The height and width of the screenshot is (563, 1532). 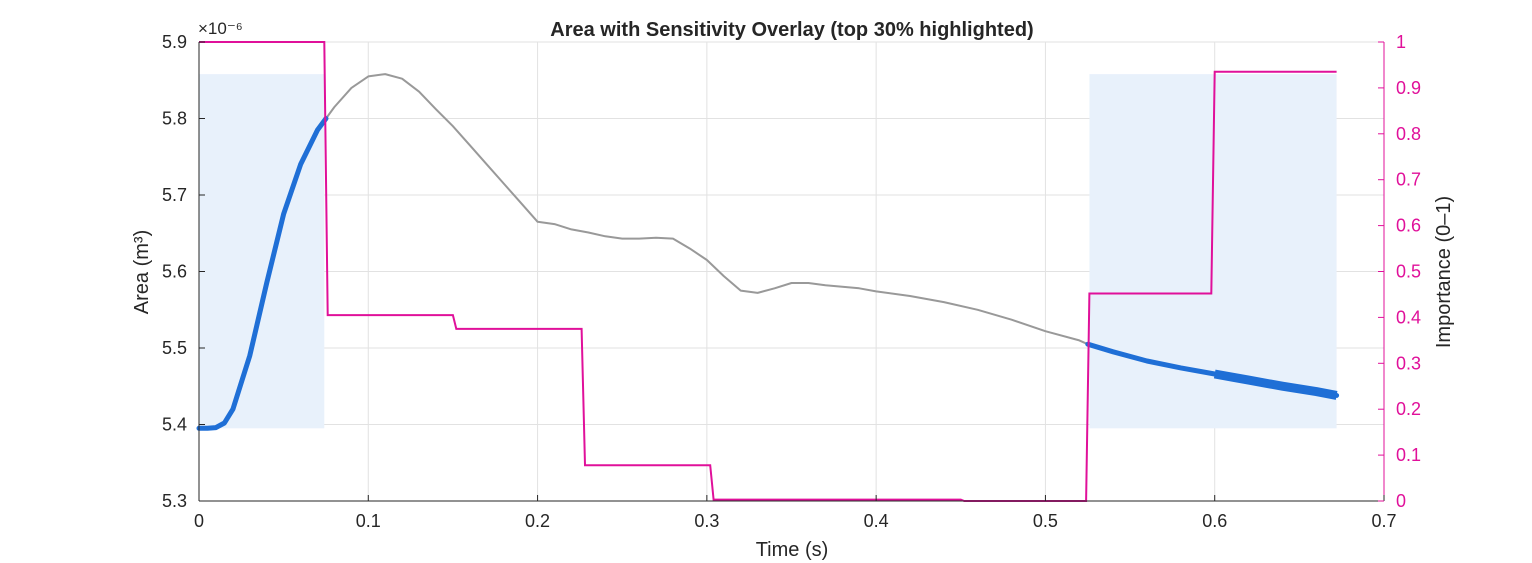 I want to click on y-left-tick-label: 5.7, so click(x=174, y=195).